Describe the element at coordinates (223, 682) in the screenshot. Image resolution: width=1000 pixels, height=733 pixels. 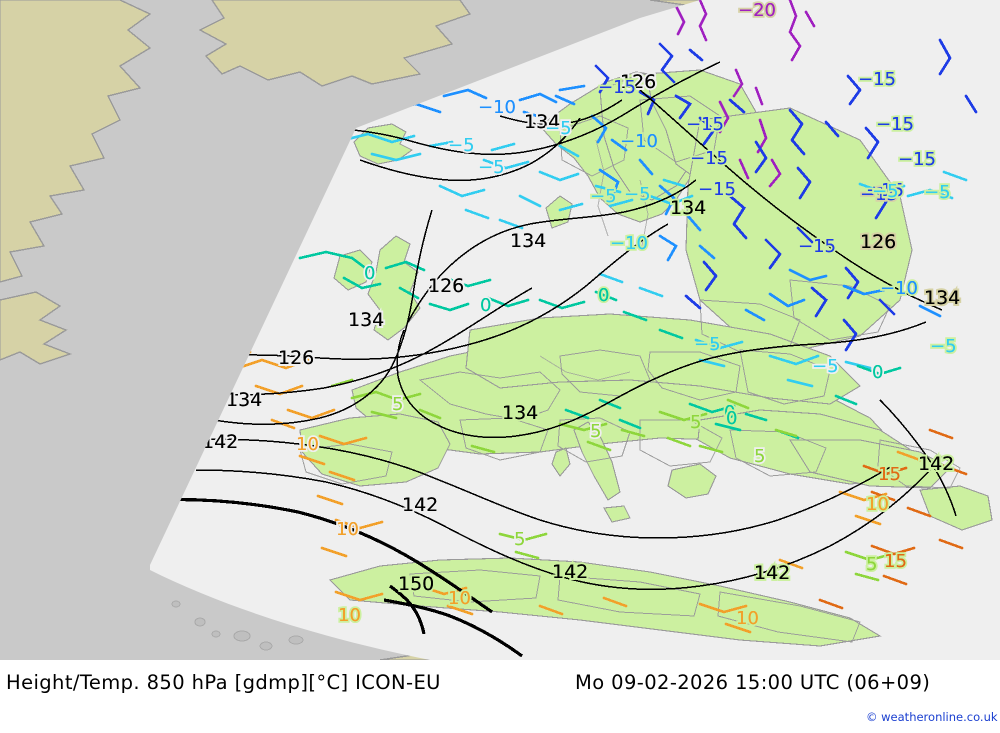
I see `footer-parameter-label: Height/Temp. 850 hPa [gdmp][°C] ICON-EU` at that location.